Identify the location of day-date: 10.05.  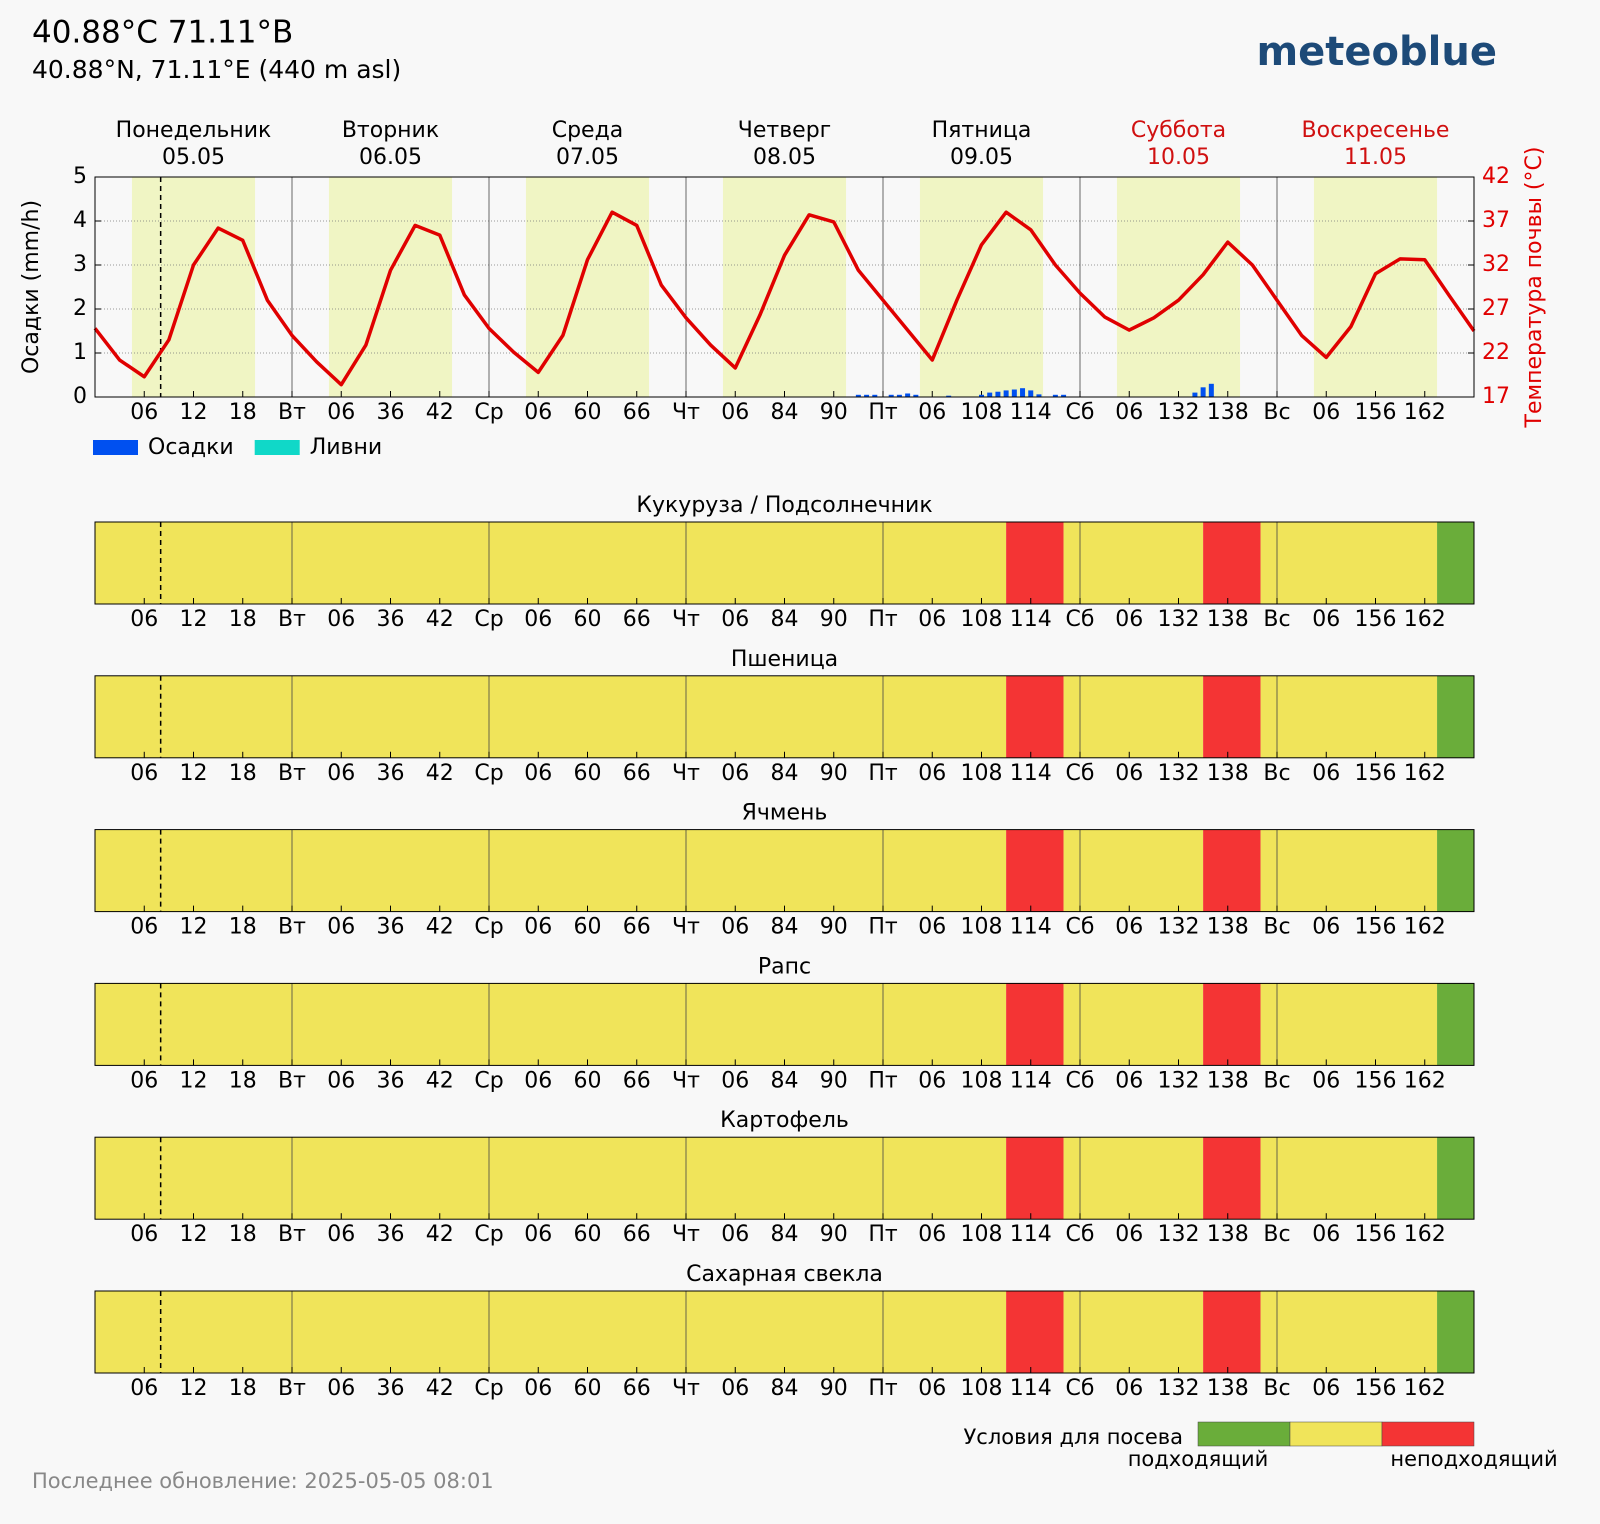
(1178, 157).